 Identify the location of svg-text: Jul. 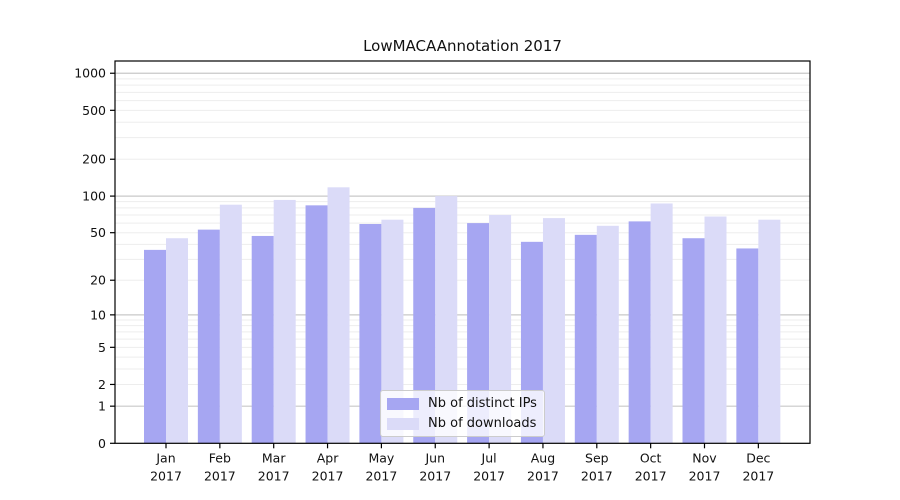
(489, 457).